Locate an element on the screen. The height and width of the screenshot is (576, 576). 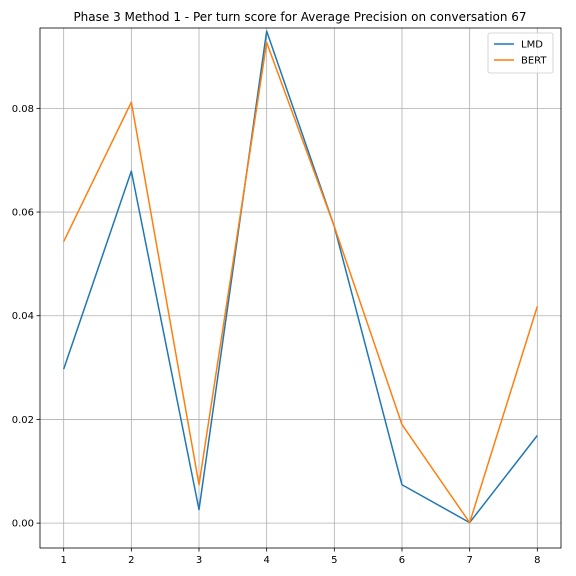
x-tick-label: 3 is located at coordinates (199, 560).